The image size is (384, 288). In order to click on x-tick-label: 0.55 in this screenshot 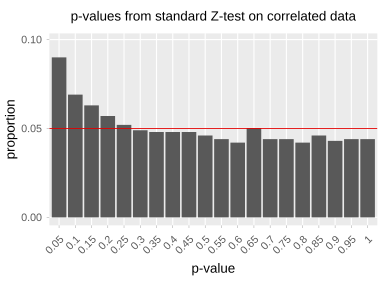, I will do `click(217, 244)`.